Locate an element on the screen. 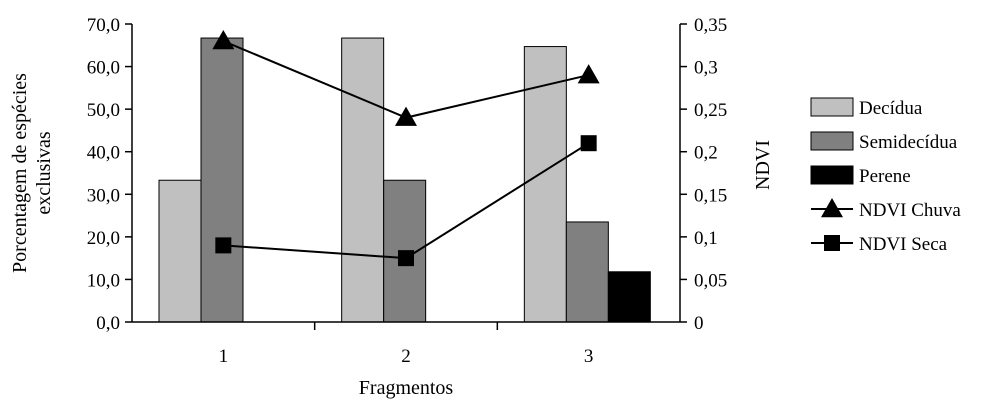  x-tick-label: 2 is located at coordinates (406, 356).